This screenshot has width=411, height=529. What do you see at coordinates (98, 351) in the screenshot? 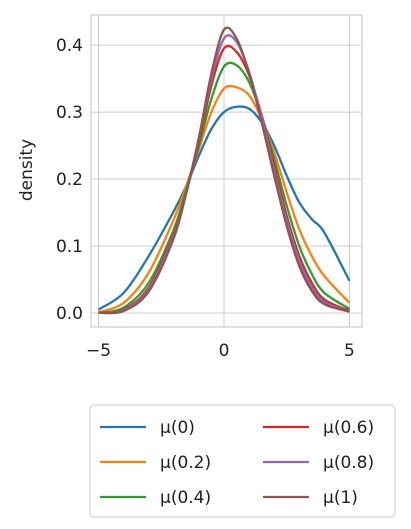
I see `x-tick-label: −5` at bounding box center [98, 351].